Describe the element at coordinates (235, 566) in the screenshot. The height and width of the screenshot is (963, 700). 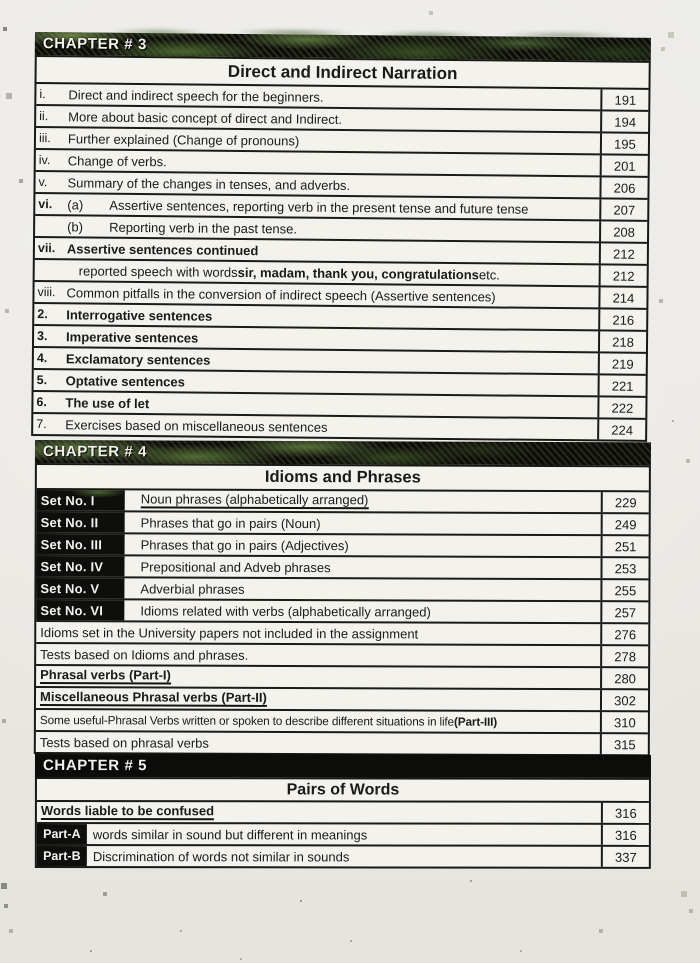
I see `row-text: Prepositional and Adveb phrases` at that location.